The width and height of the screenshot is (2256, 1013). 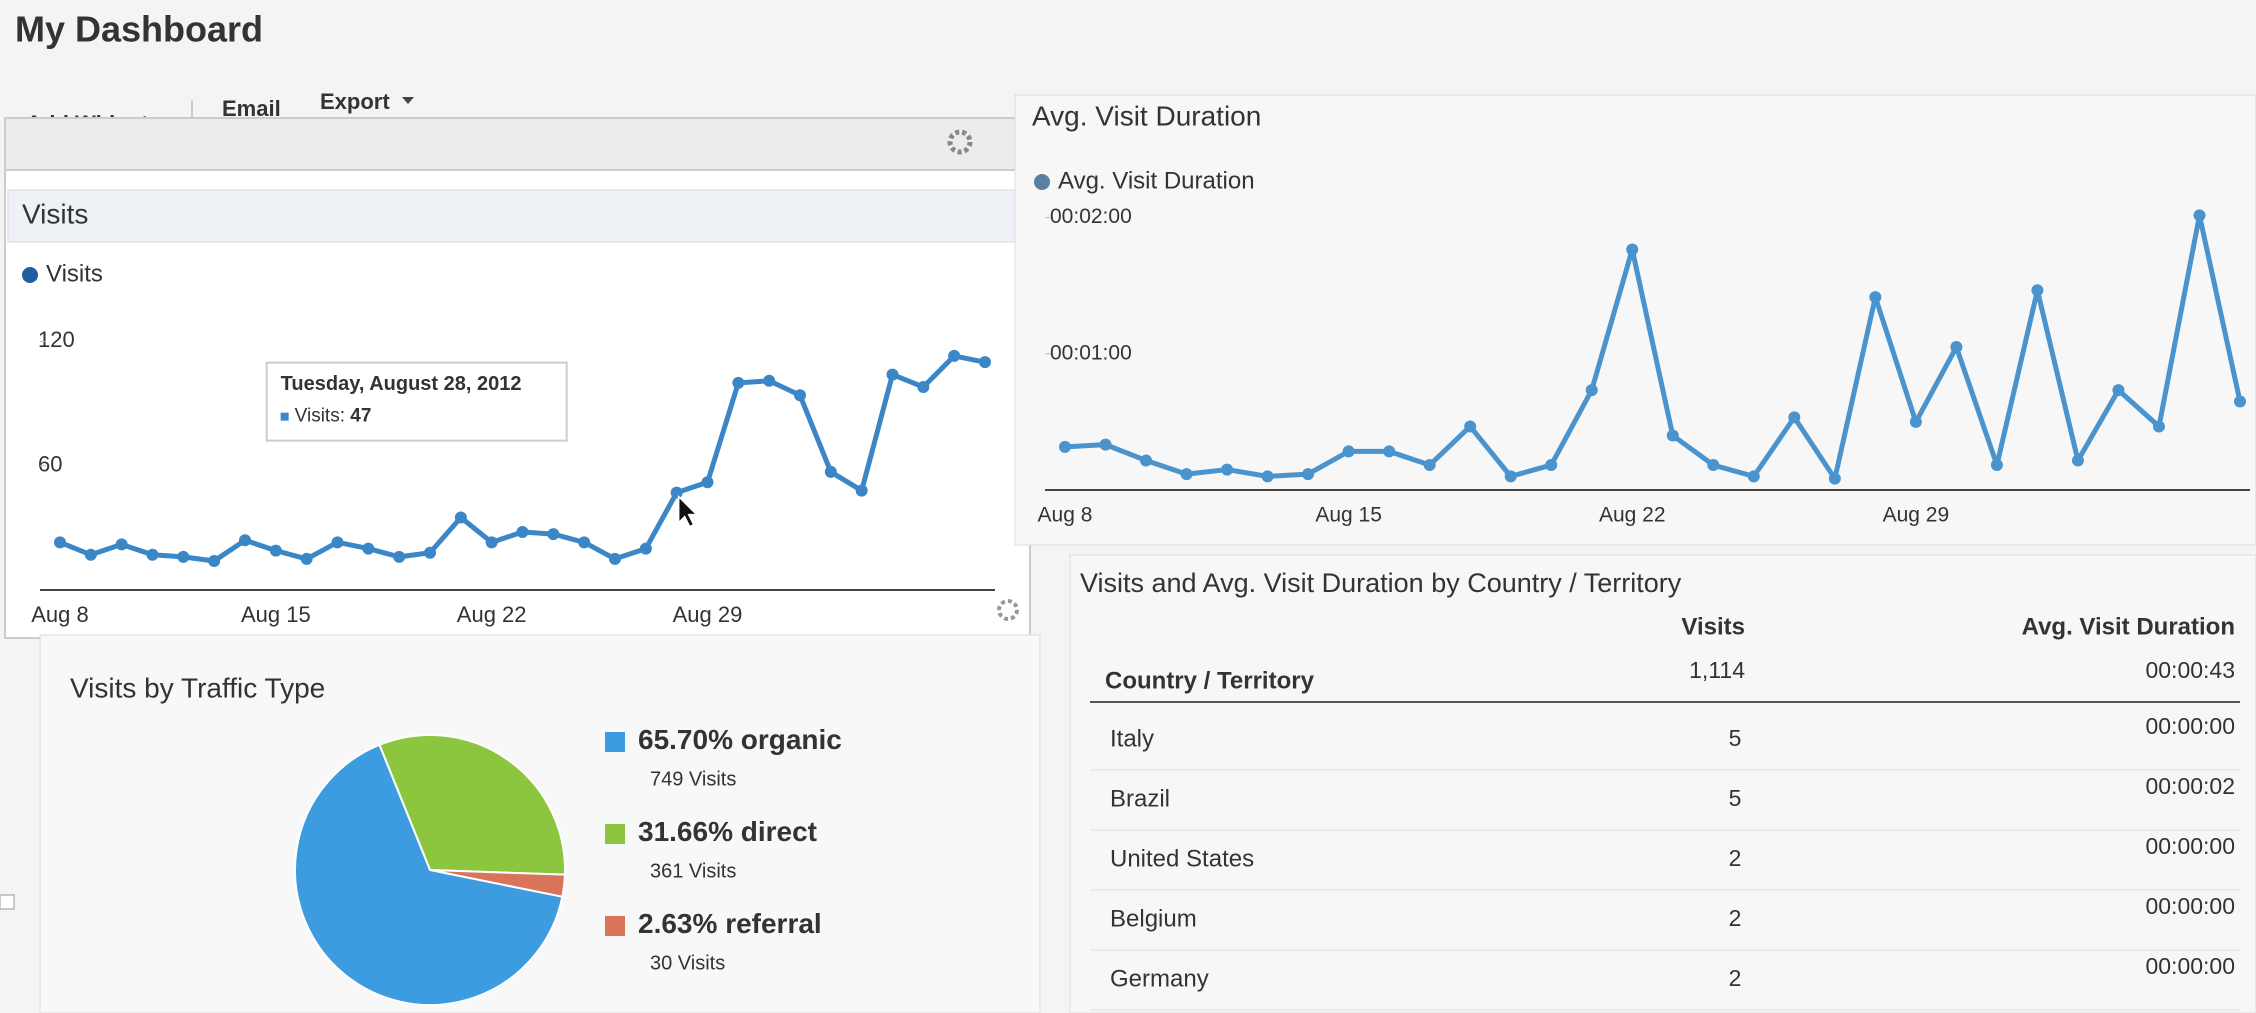 What do you see at coordinates (197, 687) in the screenshot?
I see `widget-title: Visits by Traffic Type` at bounding box center [197, 687].